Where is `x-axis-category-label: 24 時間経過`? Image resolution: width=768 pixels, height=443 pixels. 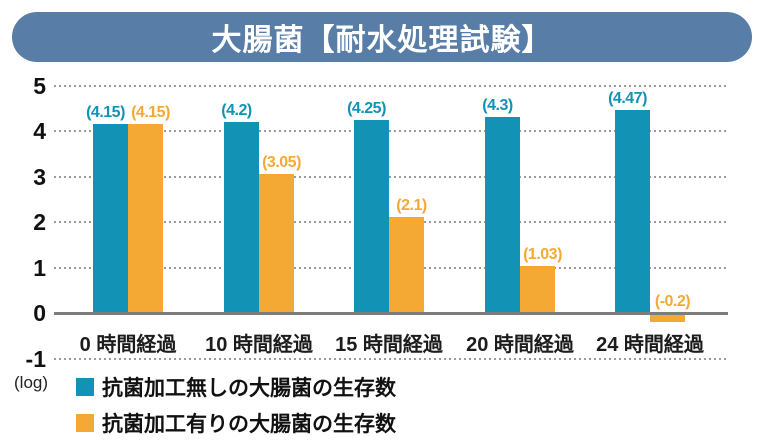 x-axis-category-label: 24 時間経過 is located at coordinates (650, 345).